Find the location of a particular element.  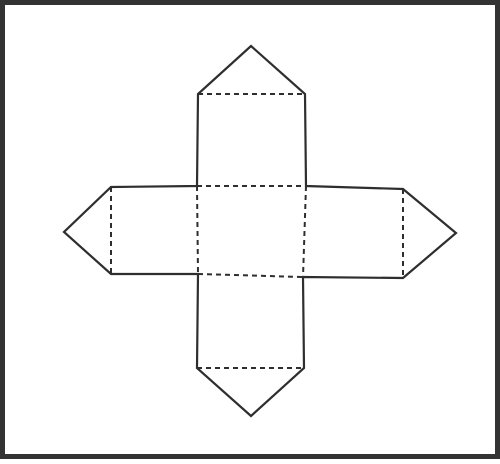

fold-line-left-base is located at coordinates (197, 230).